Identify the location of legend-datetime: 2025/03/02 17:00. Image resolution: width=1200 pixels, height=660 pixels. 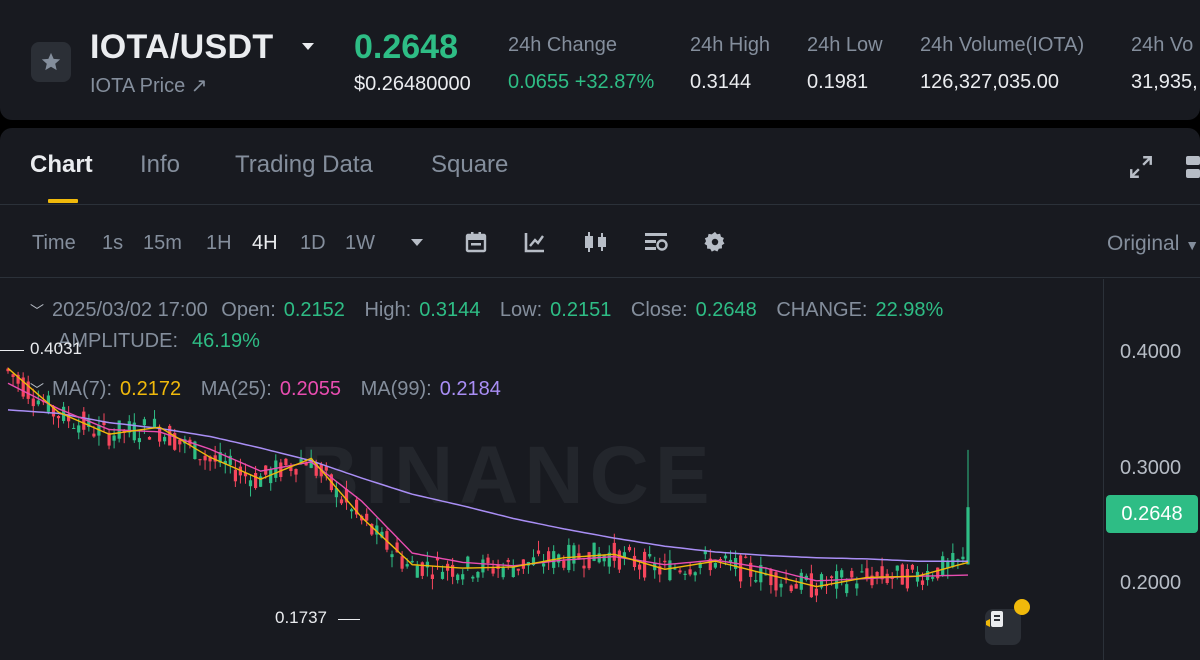
(130, 310).